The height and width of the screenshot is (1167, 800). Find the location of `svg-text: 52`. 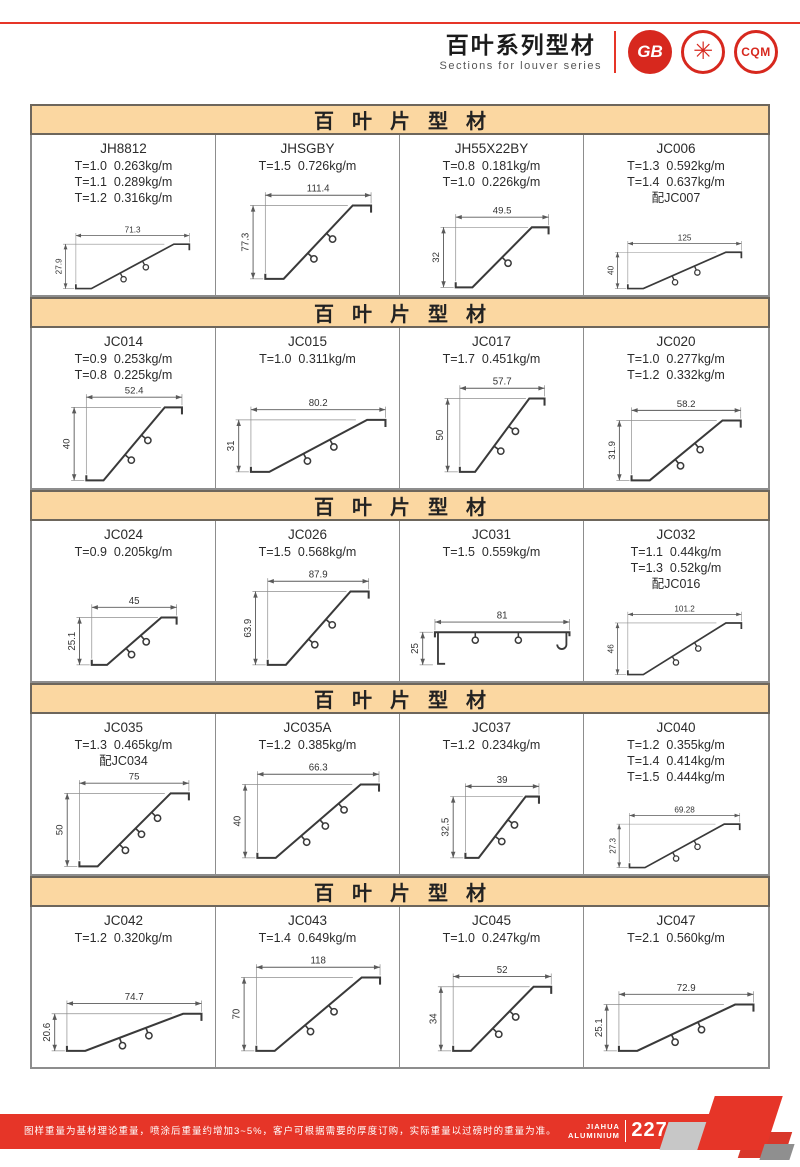

svg-text: 52 is located at coordinates (501, 970).